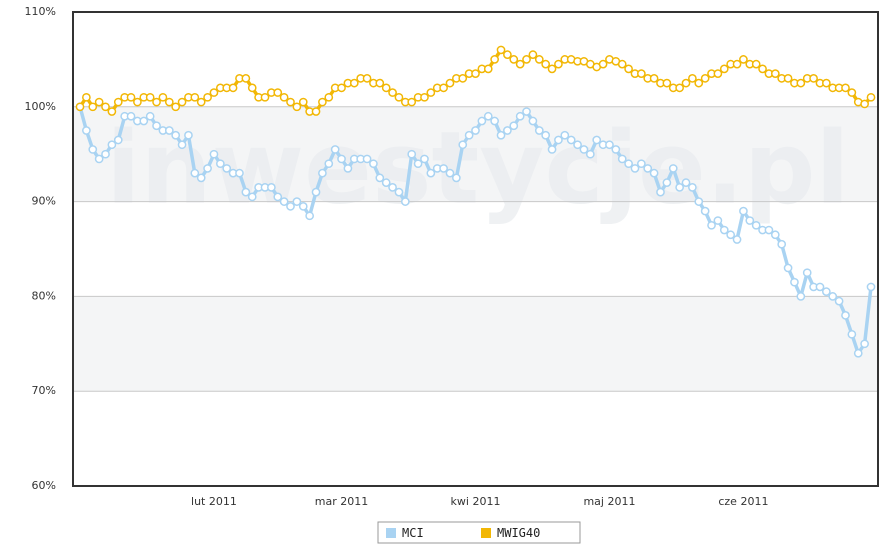  Describe the element at coordinates (743, 501) in the screenshot. I see `x-tick-label: cze 2011` at that location.